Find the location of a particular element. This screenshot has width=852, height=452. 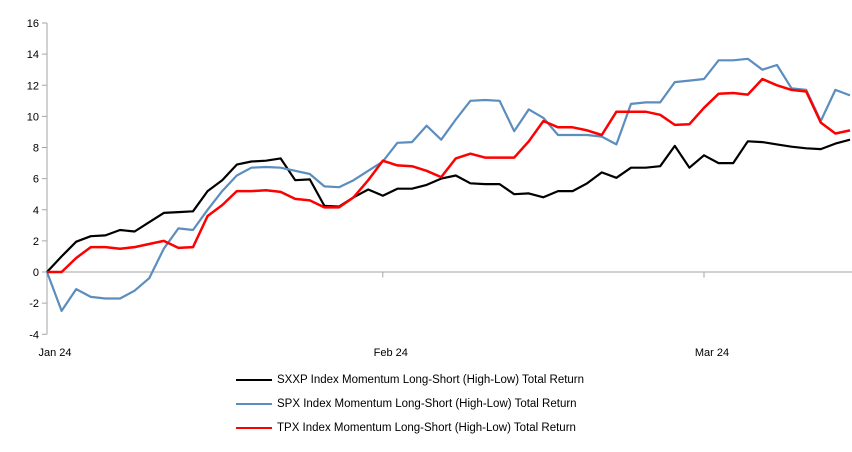

y-axis-tick-label: 16 is located at coordinates (33, 24).